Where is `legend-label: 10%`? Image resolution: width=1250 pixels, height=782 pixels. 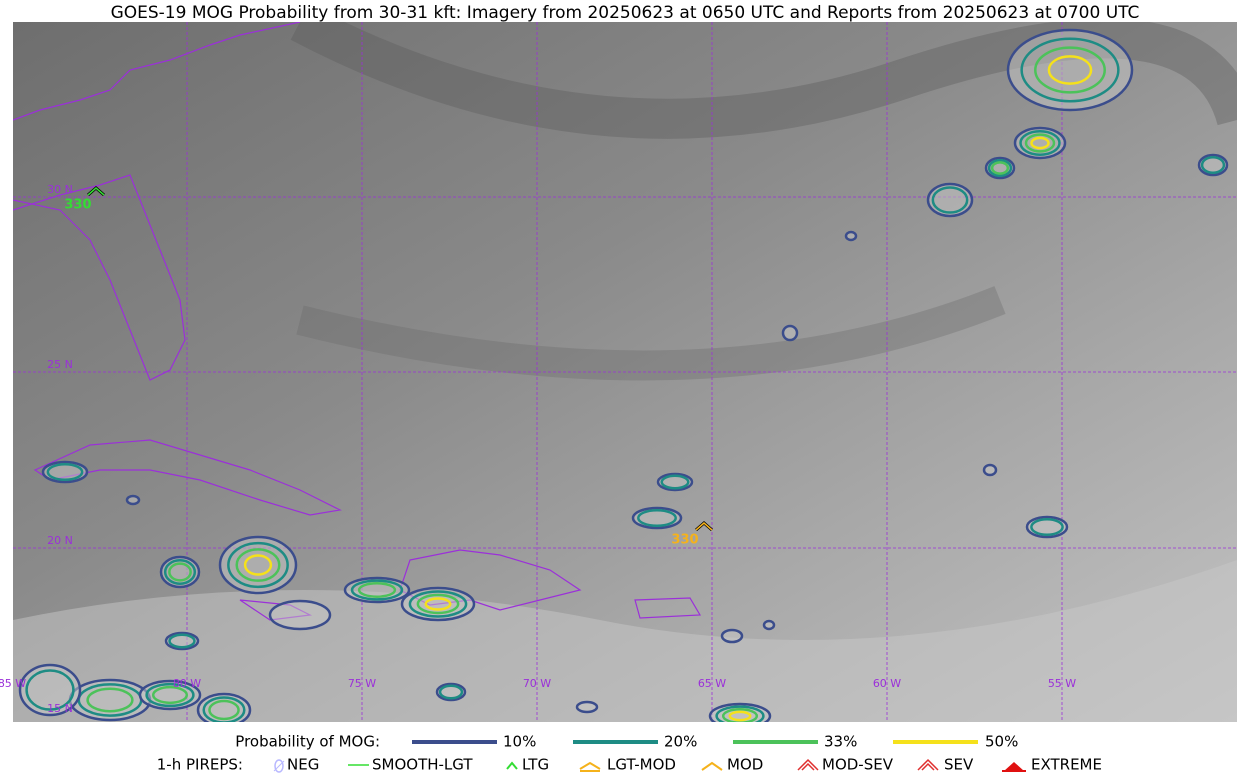 legend-label: 10% is located at coordinates (519, 742).